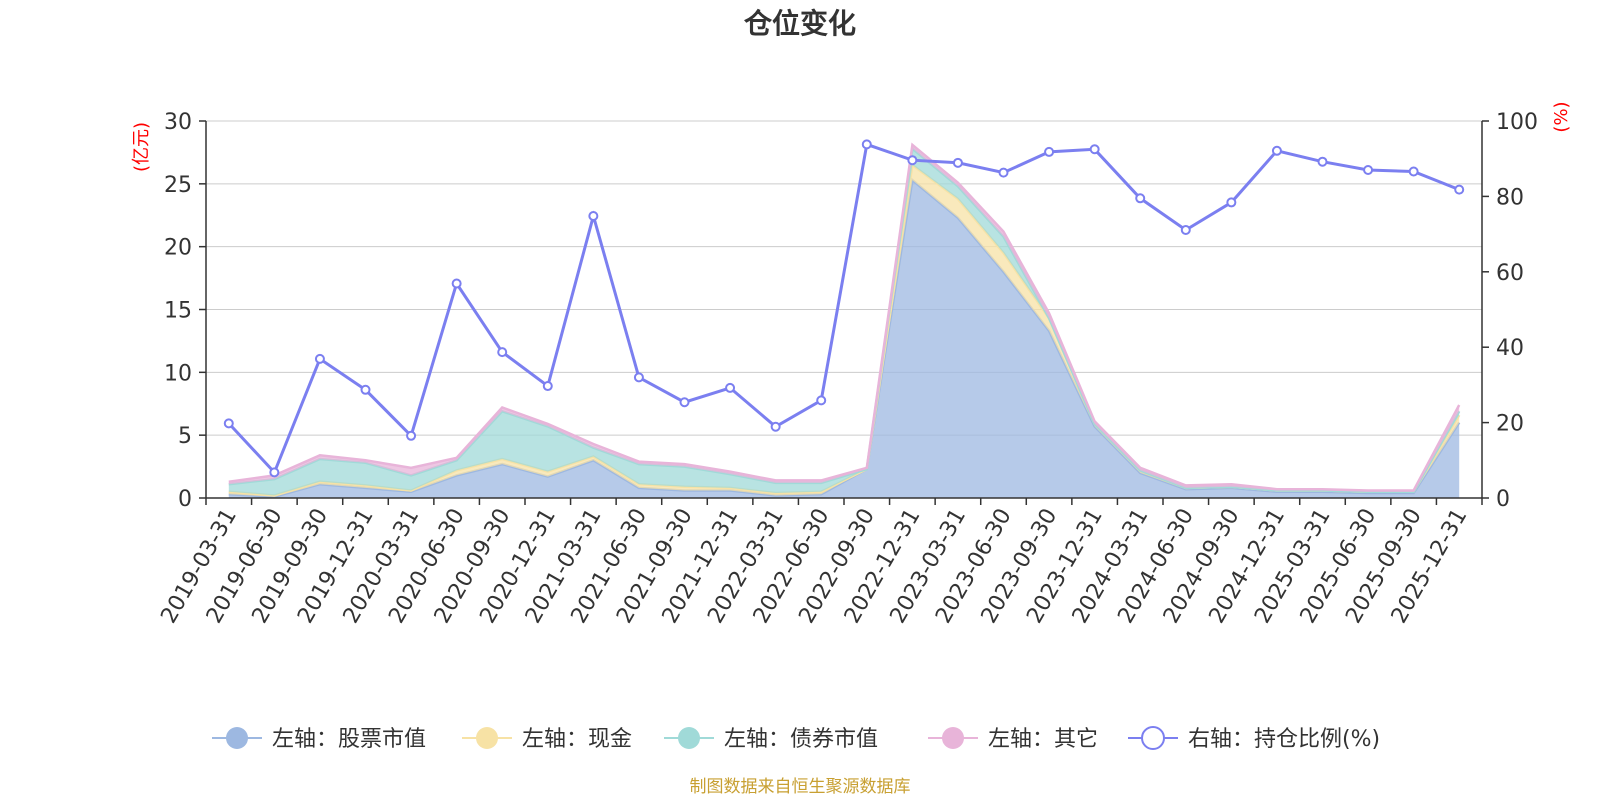  What do you see at coordinates (1510, 424) in the screenshot?
I see `right-tick-label: 20` at bounding box center [1510, 424].